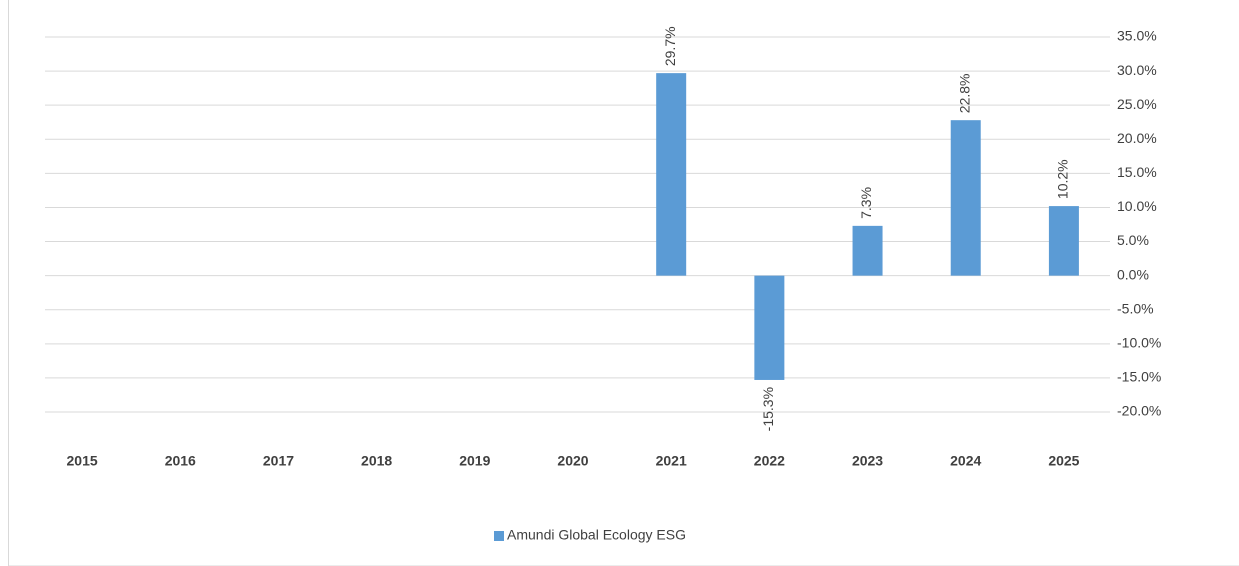 This screenshot has height=566, width=1239. What do you see at coordinates (1137, 206) in the screenshot?
I see `y-tick-label: 10.0%` at bounding box center [1137, 206].